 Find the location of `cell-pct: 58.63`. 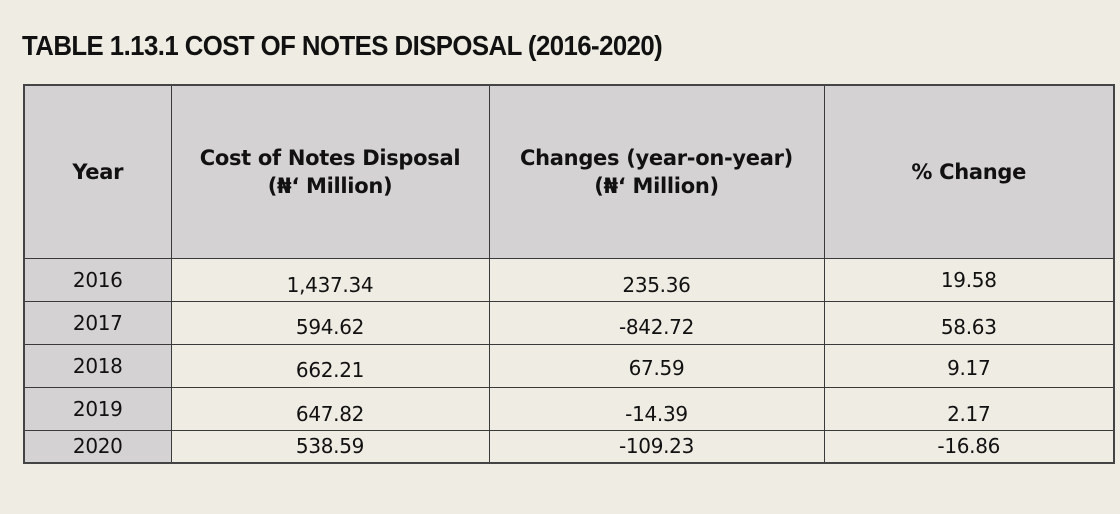

cell-pct: 58.63 is located at coordinates (969, 323).